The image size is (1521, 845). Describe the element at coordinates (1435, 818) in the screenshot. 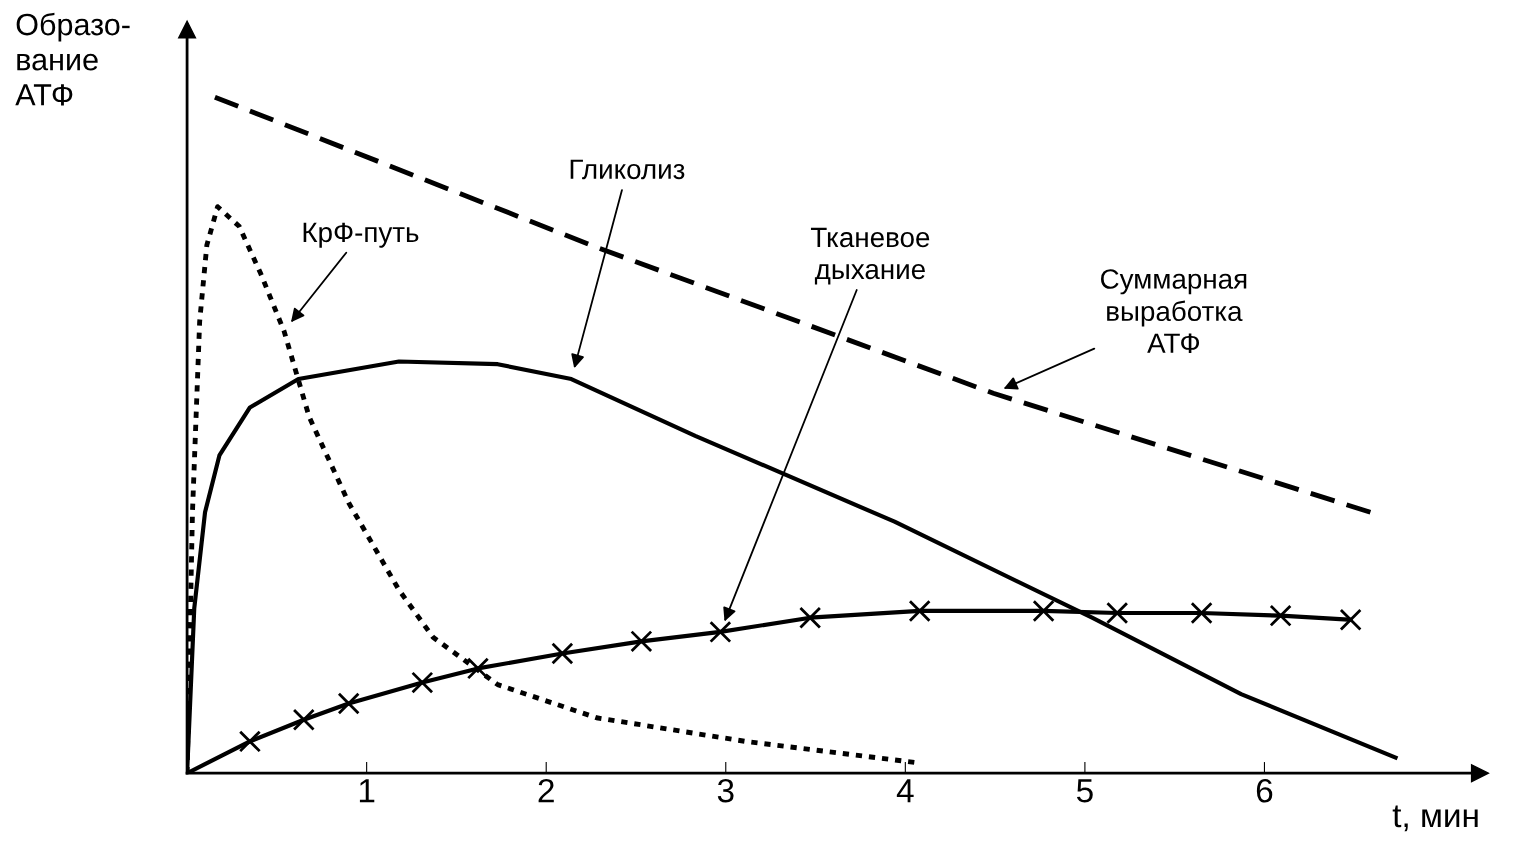

I see `x-axis-title: t, мин` at that location.